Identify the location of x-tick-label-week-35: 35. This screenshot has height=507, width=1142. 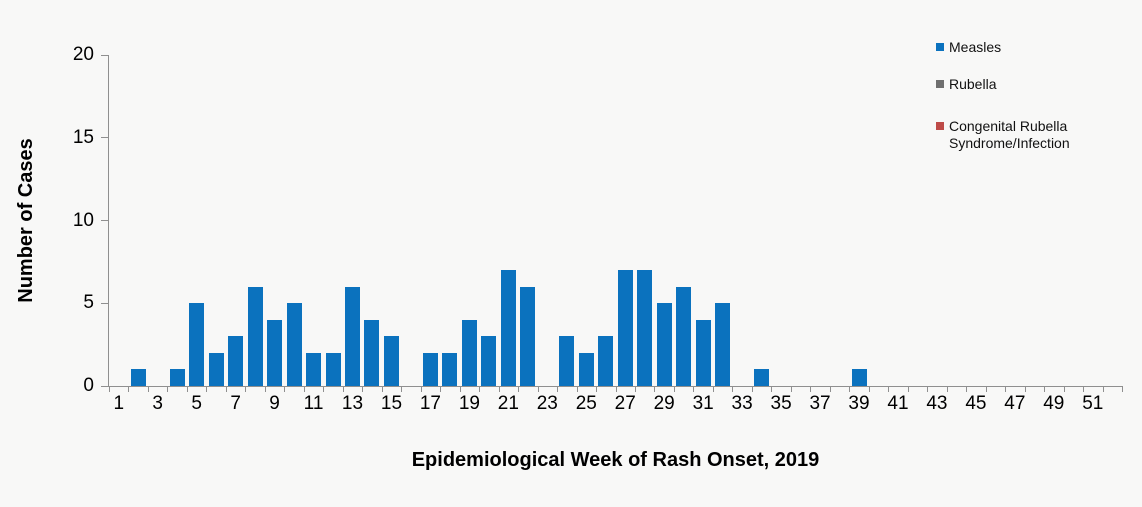
(781, 403).